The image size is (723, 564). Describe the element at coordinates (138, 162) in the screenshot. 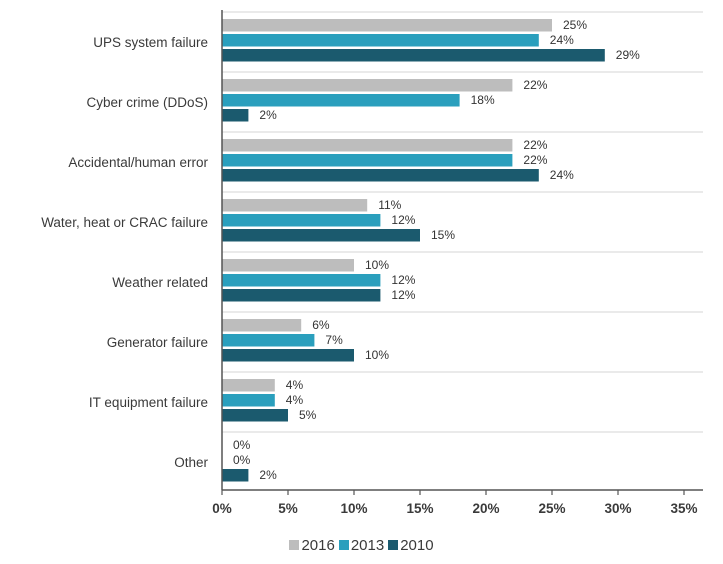

I see `category-label: Accidental/human error` at that location.